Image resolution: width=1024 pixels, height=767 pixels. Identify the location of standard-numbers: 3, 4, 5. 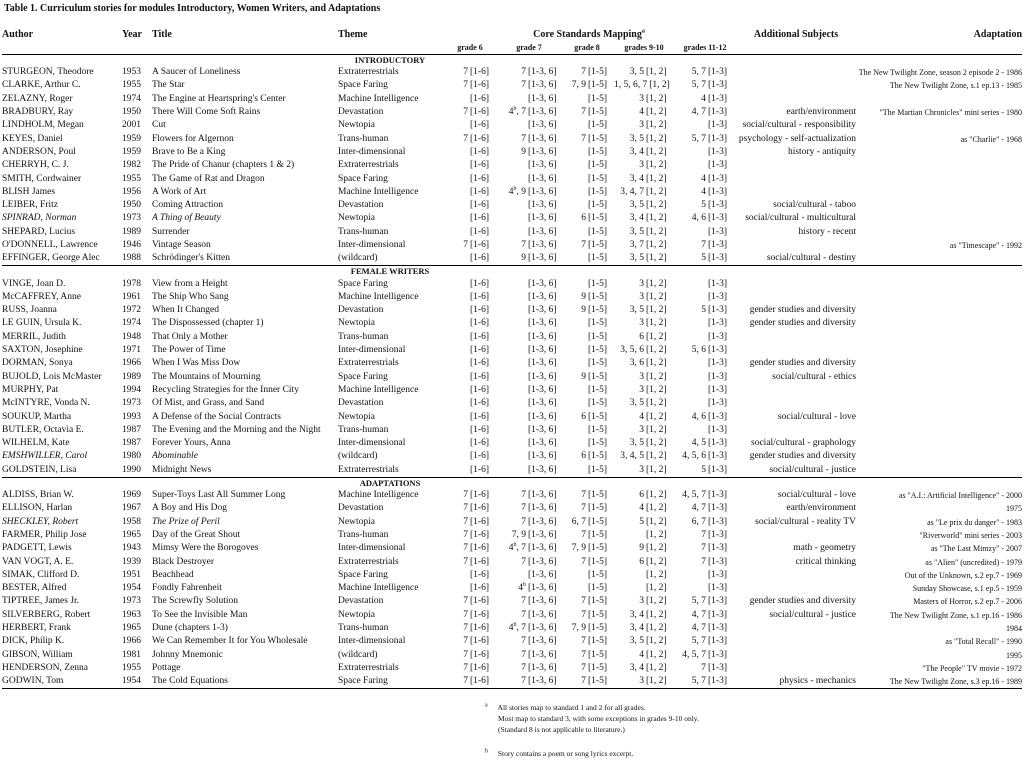
(632, 456).